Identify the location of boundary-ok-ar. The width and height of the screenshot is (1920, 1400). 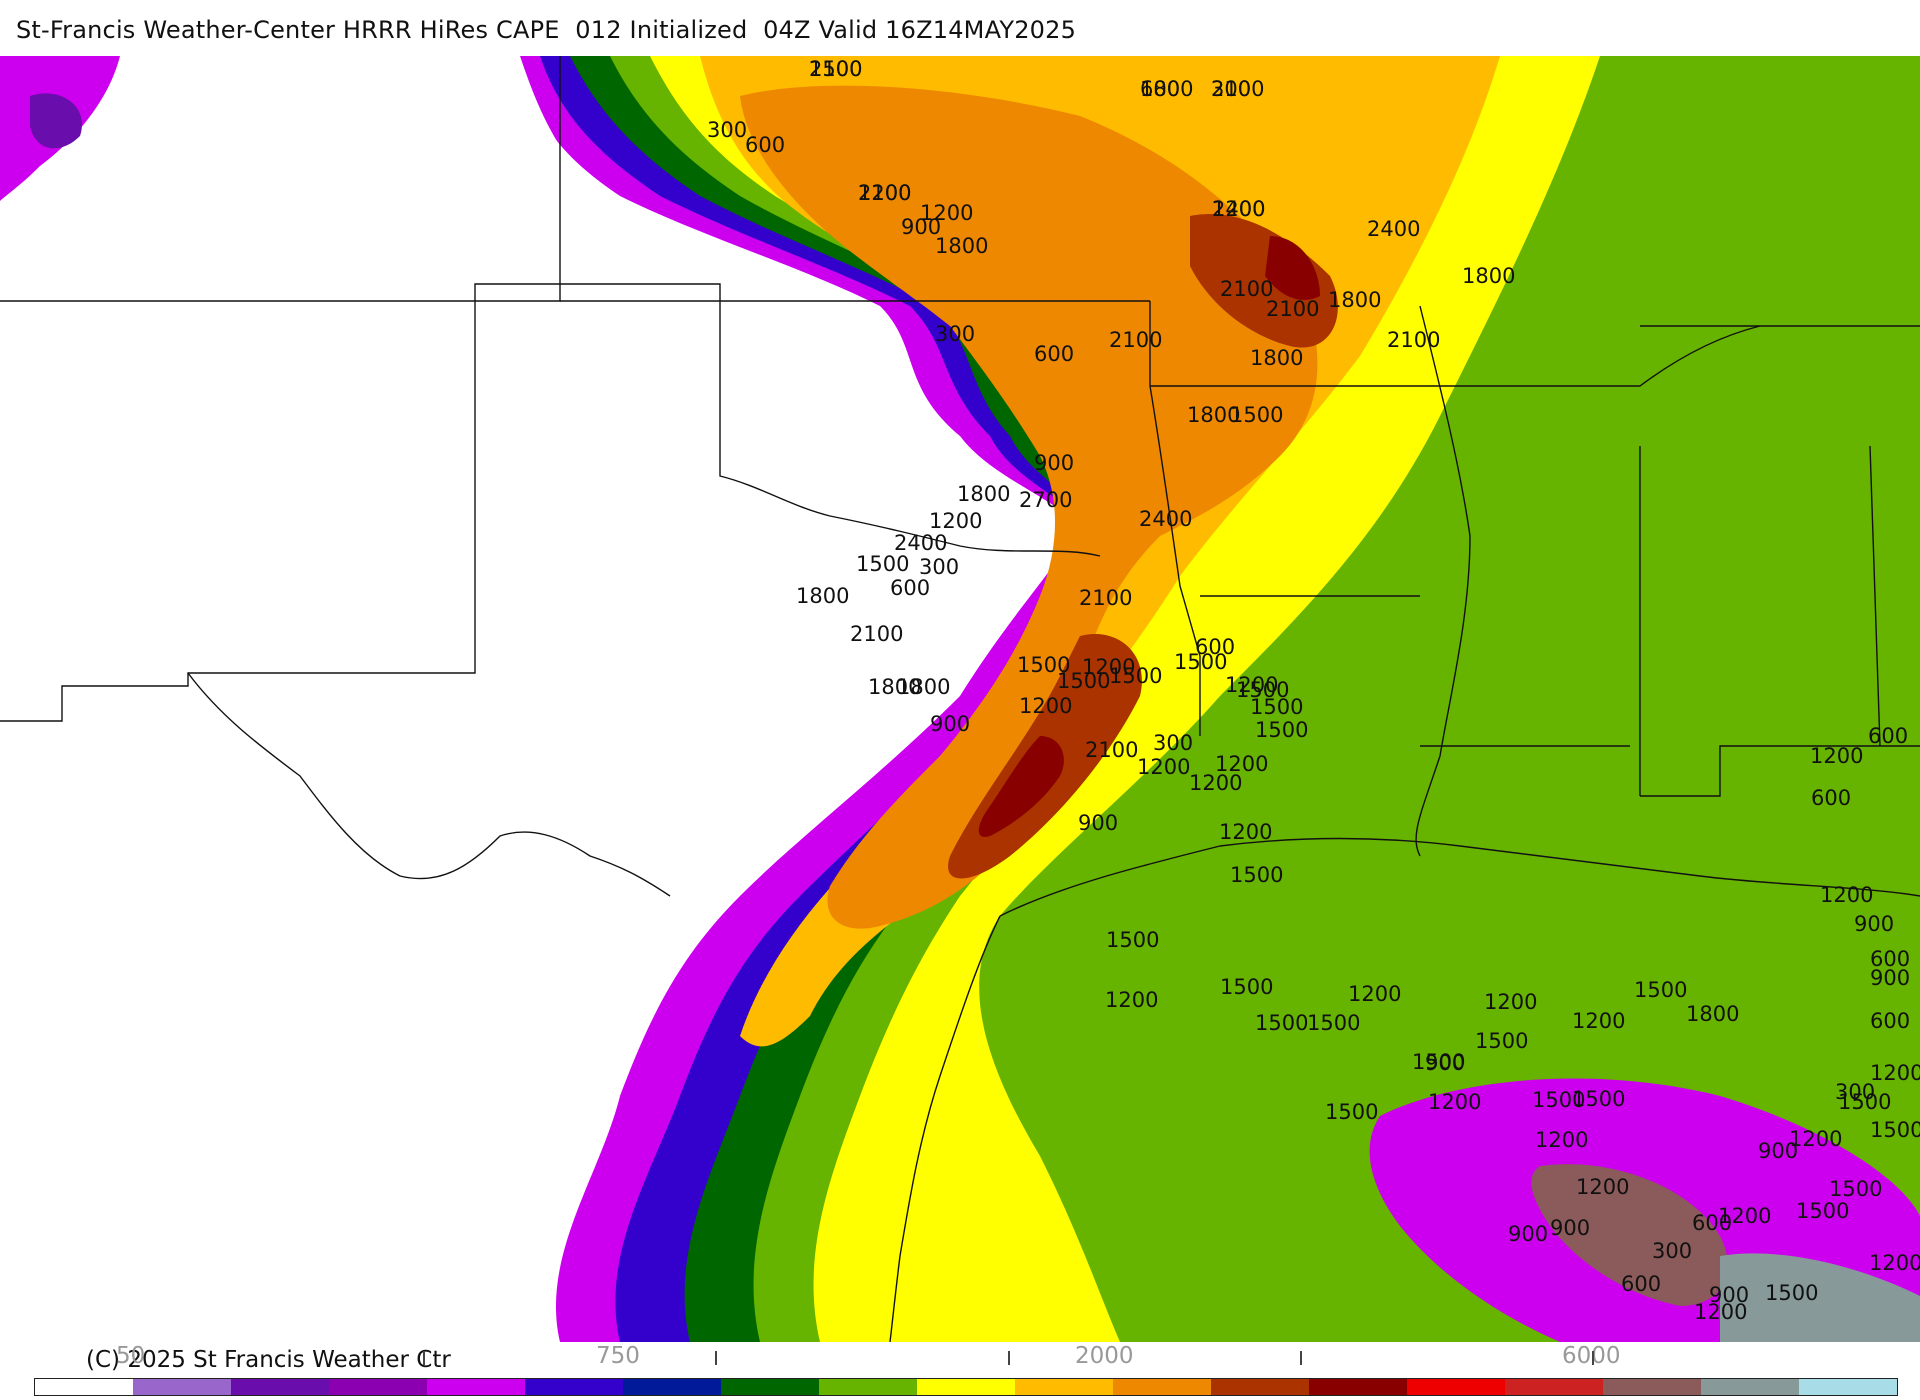
(1175, 518).